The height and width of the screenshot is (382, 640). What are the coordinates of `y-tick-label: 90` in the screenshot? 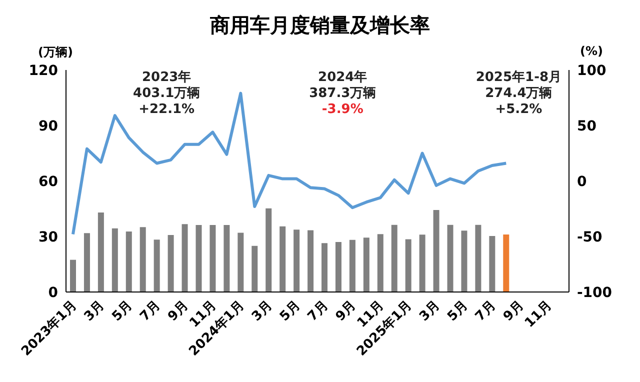 It's located at (48, 126).